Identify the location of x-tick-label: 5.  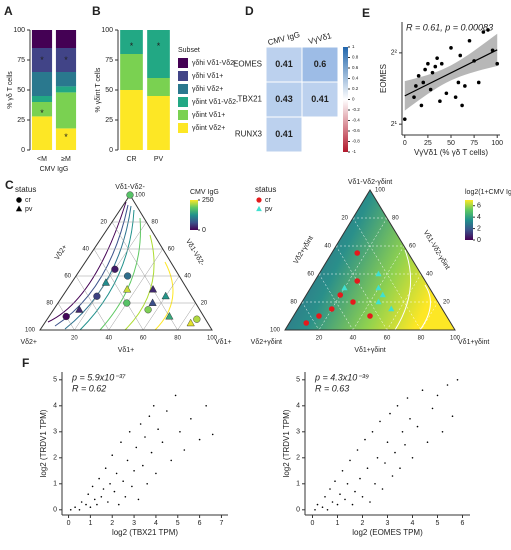
(178, 523).